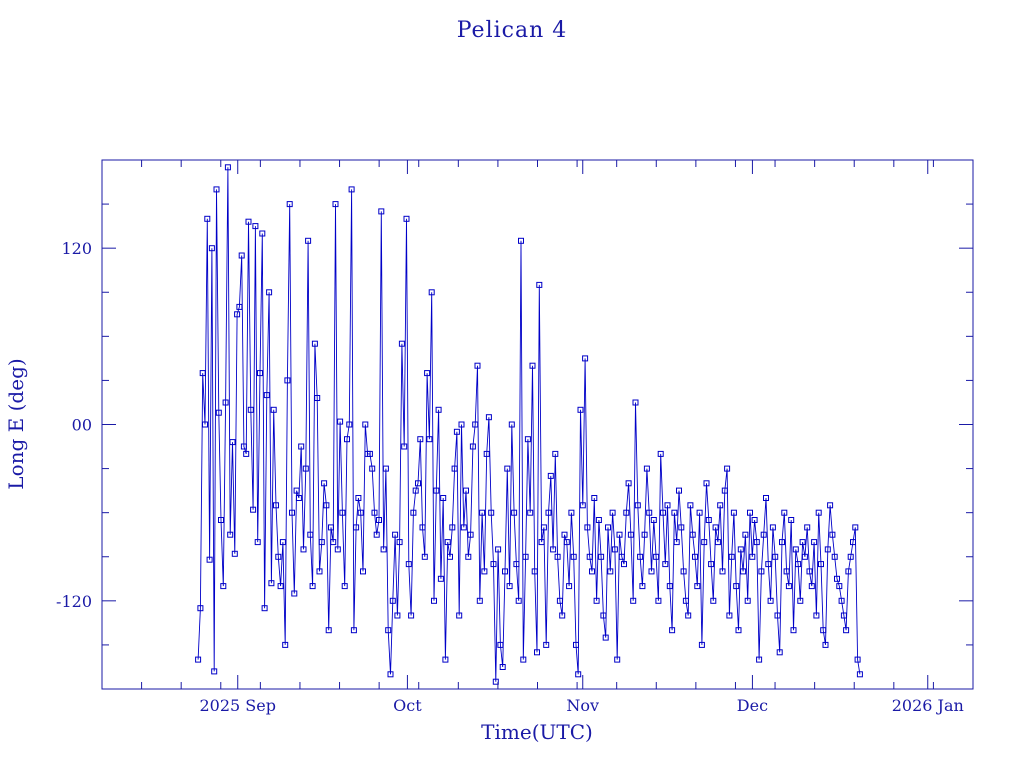 The image size is (1024, 768). What do you see at coordinates (237, 705) in the screenshot?
I see `x-tick-label: 2025 Sep` at bounding box center [237, 705].